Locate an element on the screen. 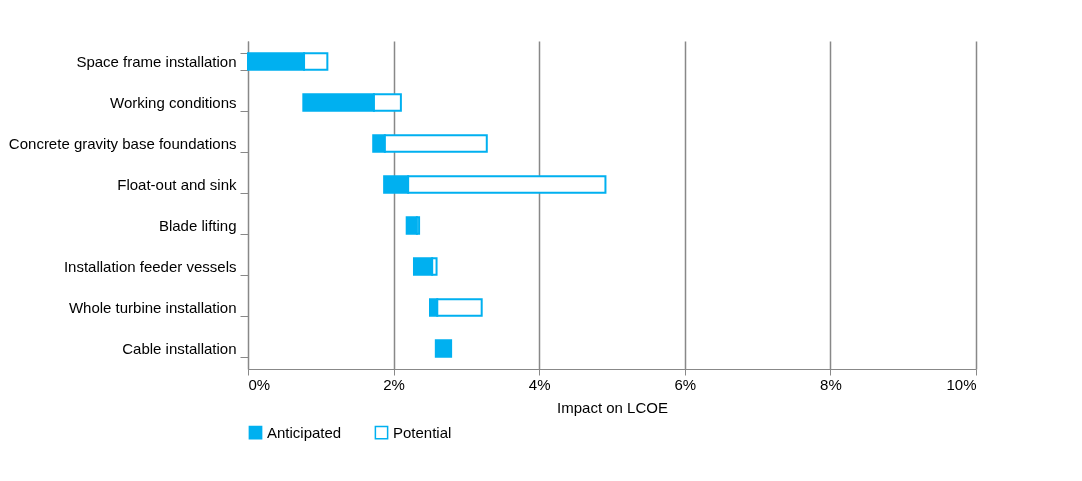 This screenshot has height=481, width=1082. x-axis-title: Impact on LCOE is located at coordinates (612, 407).